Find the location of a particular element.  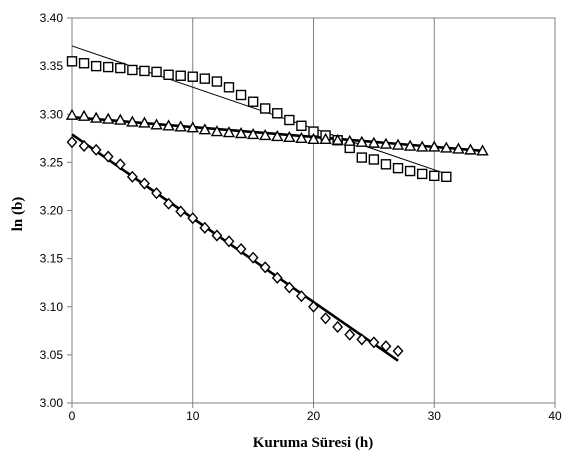

x-axis-title: Kuruma Süresi (h) is located at coordinates (313, 443).